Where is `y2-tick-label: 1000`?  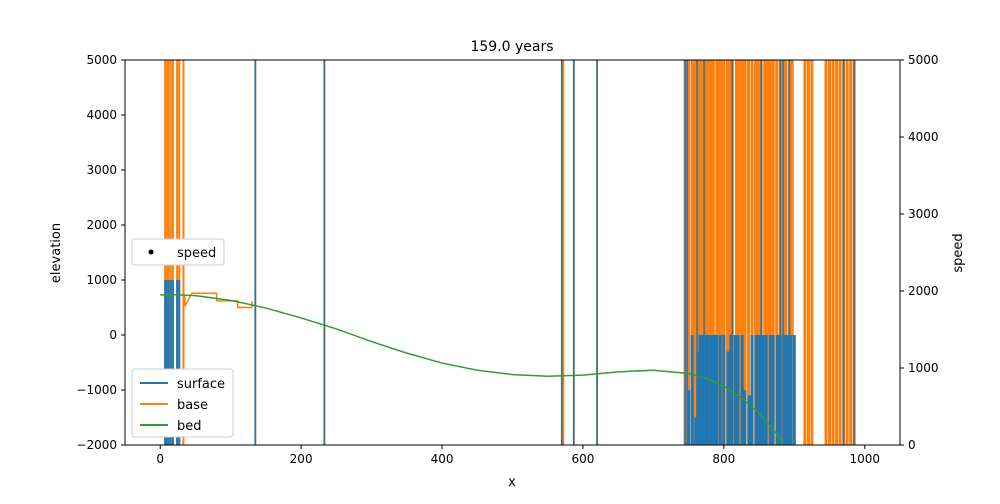
y2-tick-label: 1000 is located at coordinates (923, 368).